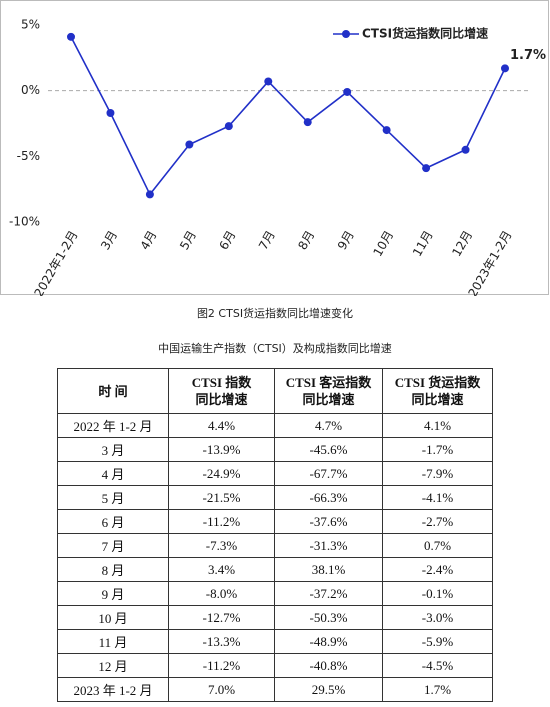 The width and height of the screenshot is (550, 707). What do you see at coordinates (437, 449) in the screenshot?
I see `table-cell: -1.7%` at bounding box center [437, 449].